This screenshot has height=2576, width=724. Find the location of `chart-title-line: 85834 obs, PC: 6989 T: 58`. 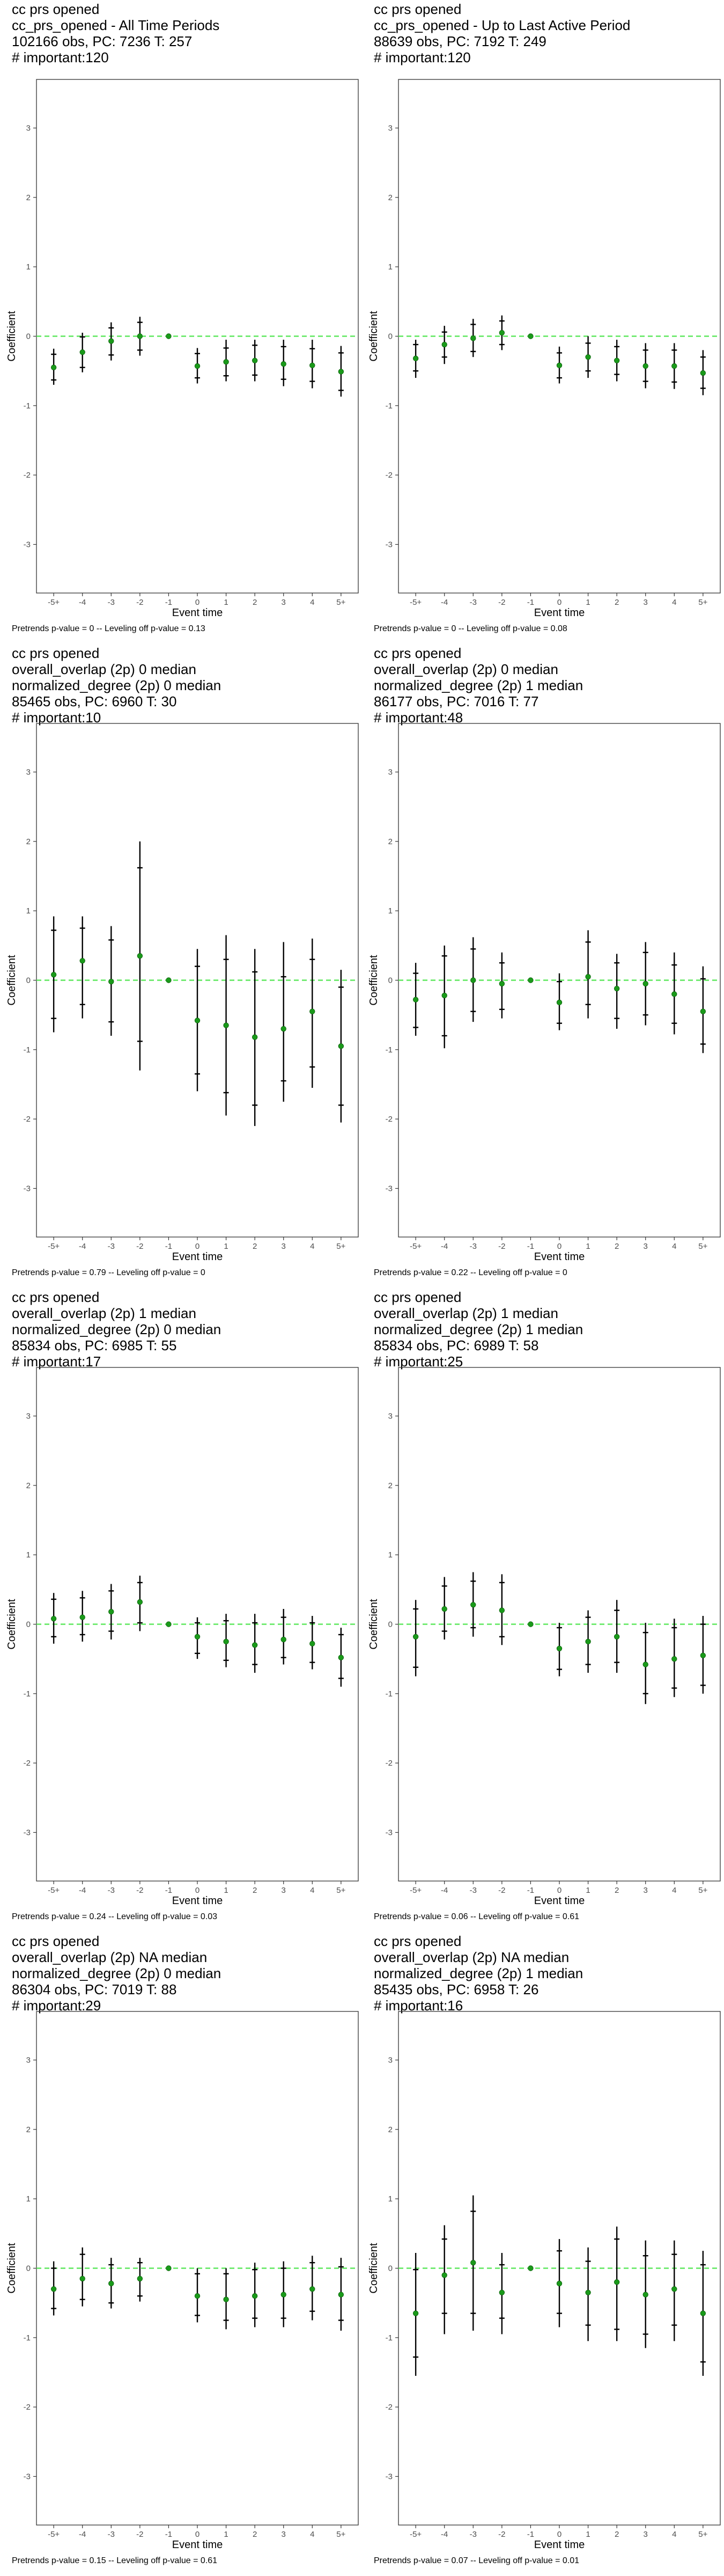

chart-title-line: 85834 obs, PC: 6989 T: 58 is located at coordinates (456, 1345).